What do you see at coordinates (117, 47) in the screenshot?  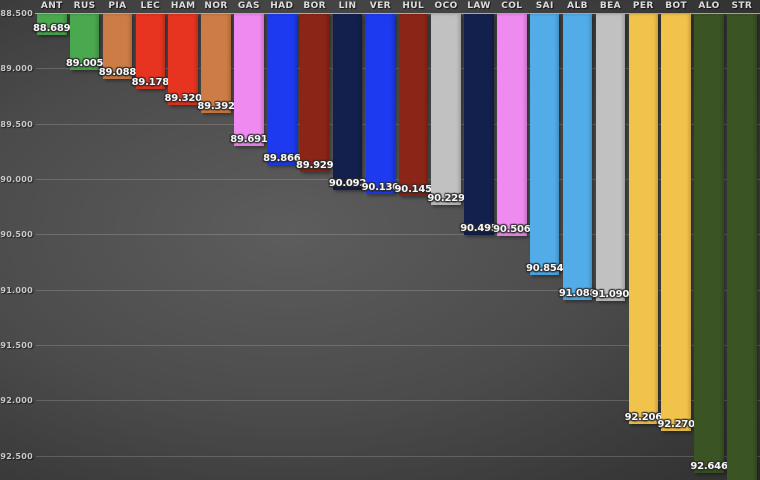 I see `bar-pia` at bounding box center [117, 47].